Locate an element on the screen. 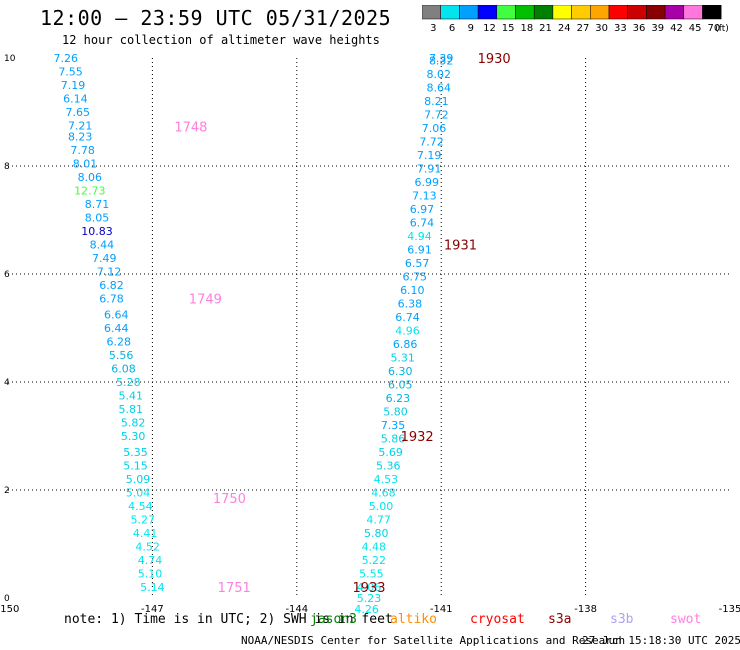 The image size is (740, 650). colorbar-label: 6 is located at coordinates (452, 28).